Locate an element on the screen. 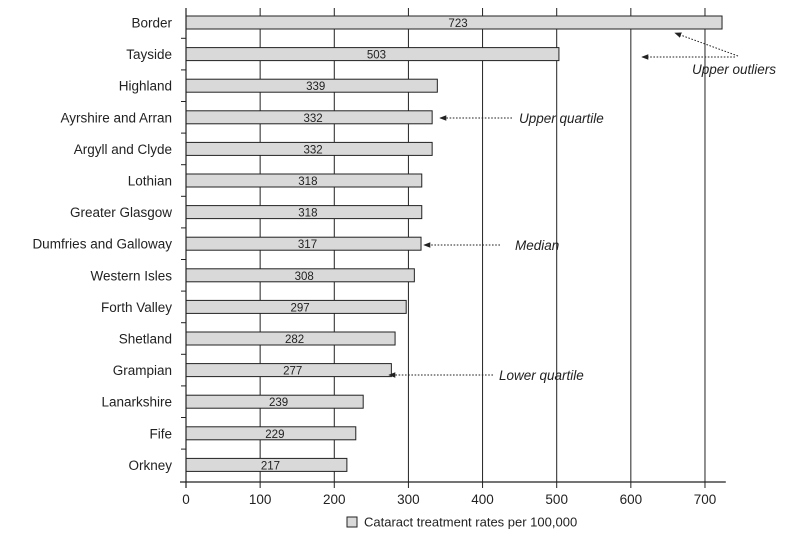 This screenshot has width=798, height=539. category-label: Tayside is located at coordinates (149, 54).